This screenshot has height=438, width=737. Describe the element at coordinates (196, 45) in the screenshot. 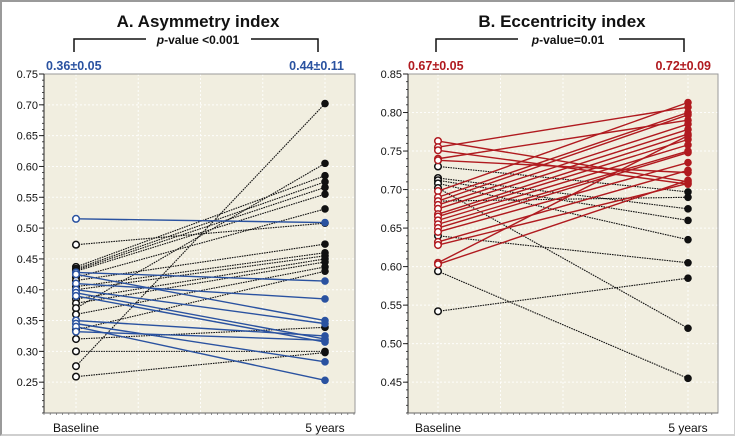

I see `panel-a-bracket-line` at that location.